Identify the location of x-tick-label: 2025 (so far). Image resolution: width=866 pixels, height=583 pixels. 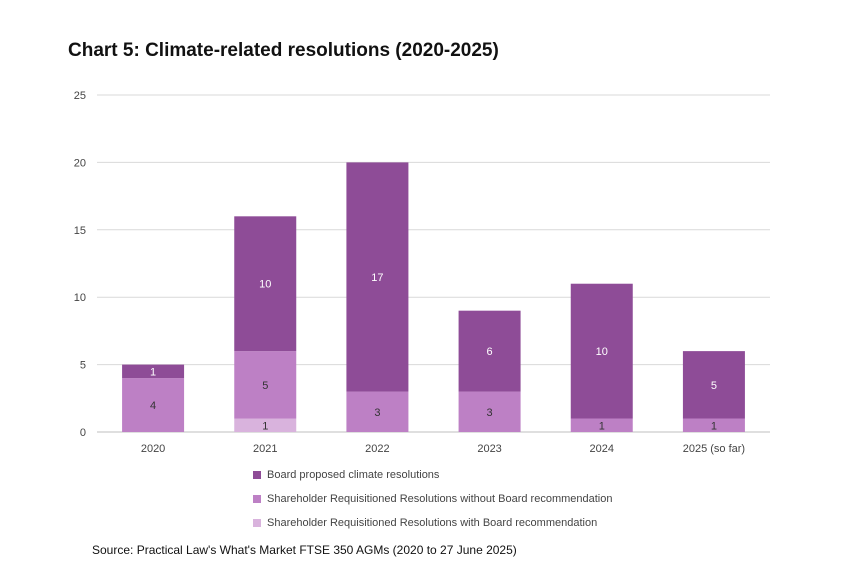
(714, 449).